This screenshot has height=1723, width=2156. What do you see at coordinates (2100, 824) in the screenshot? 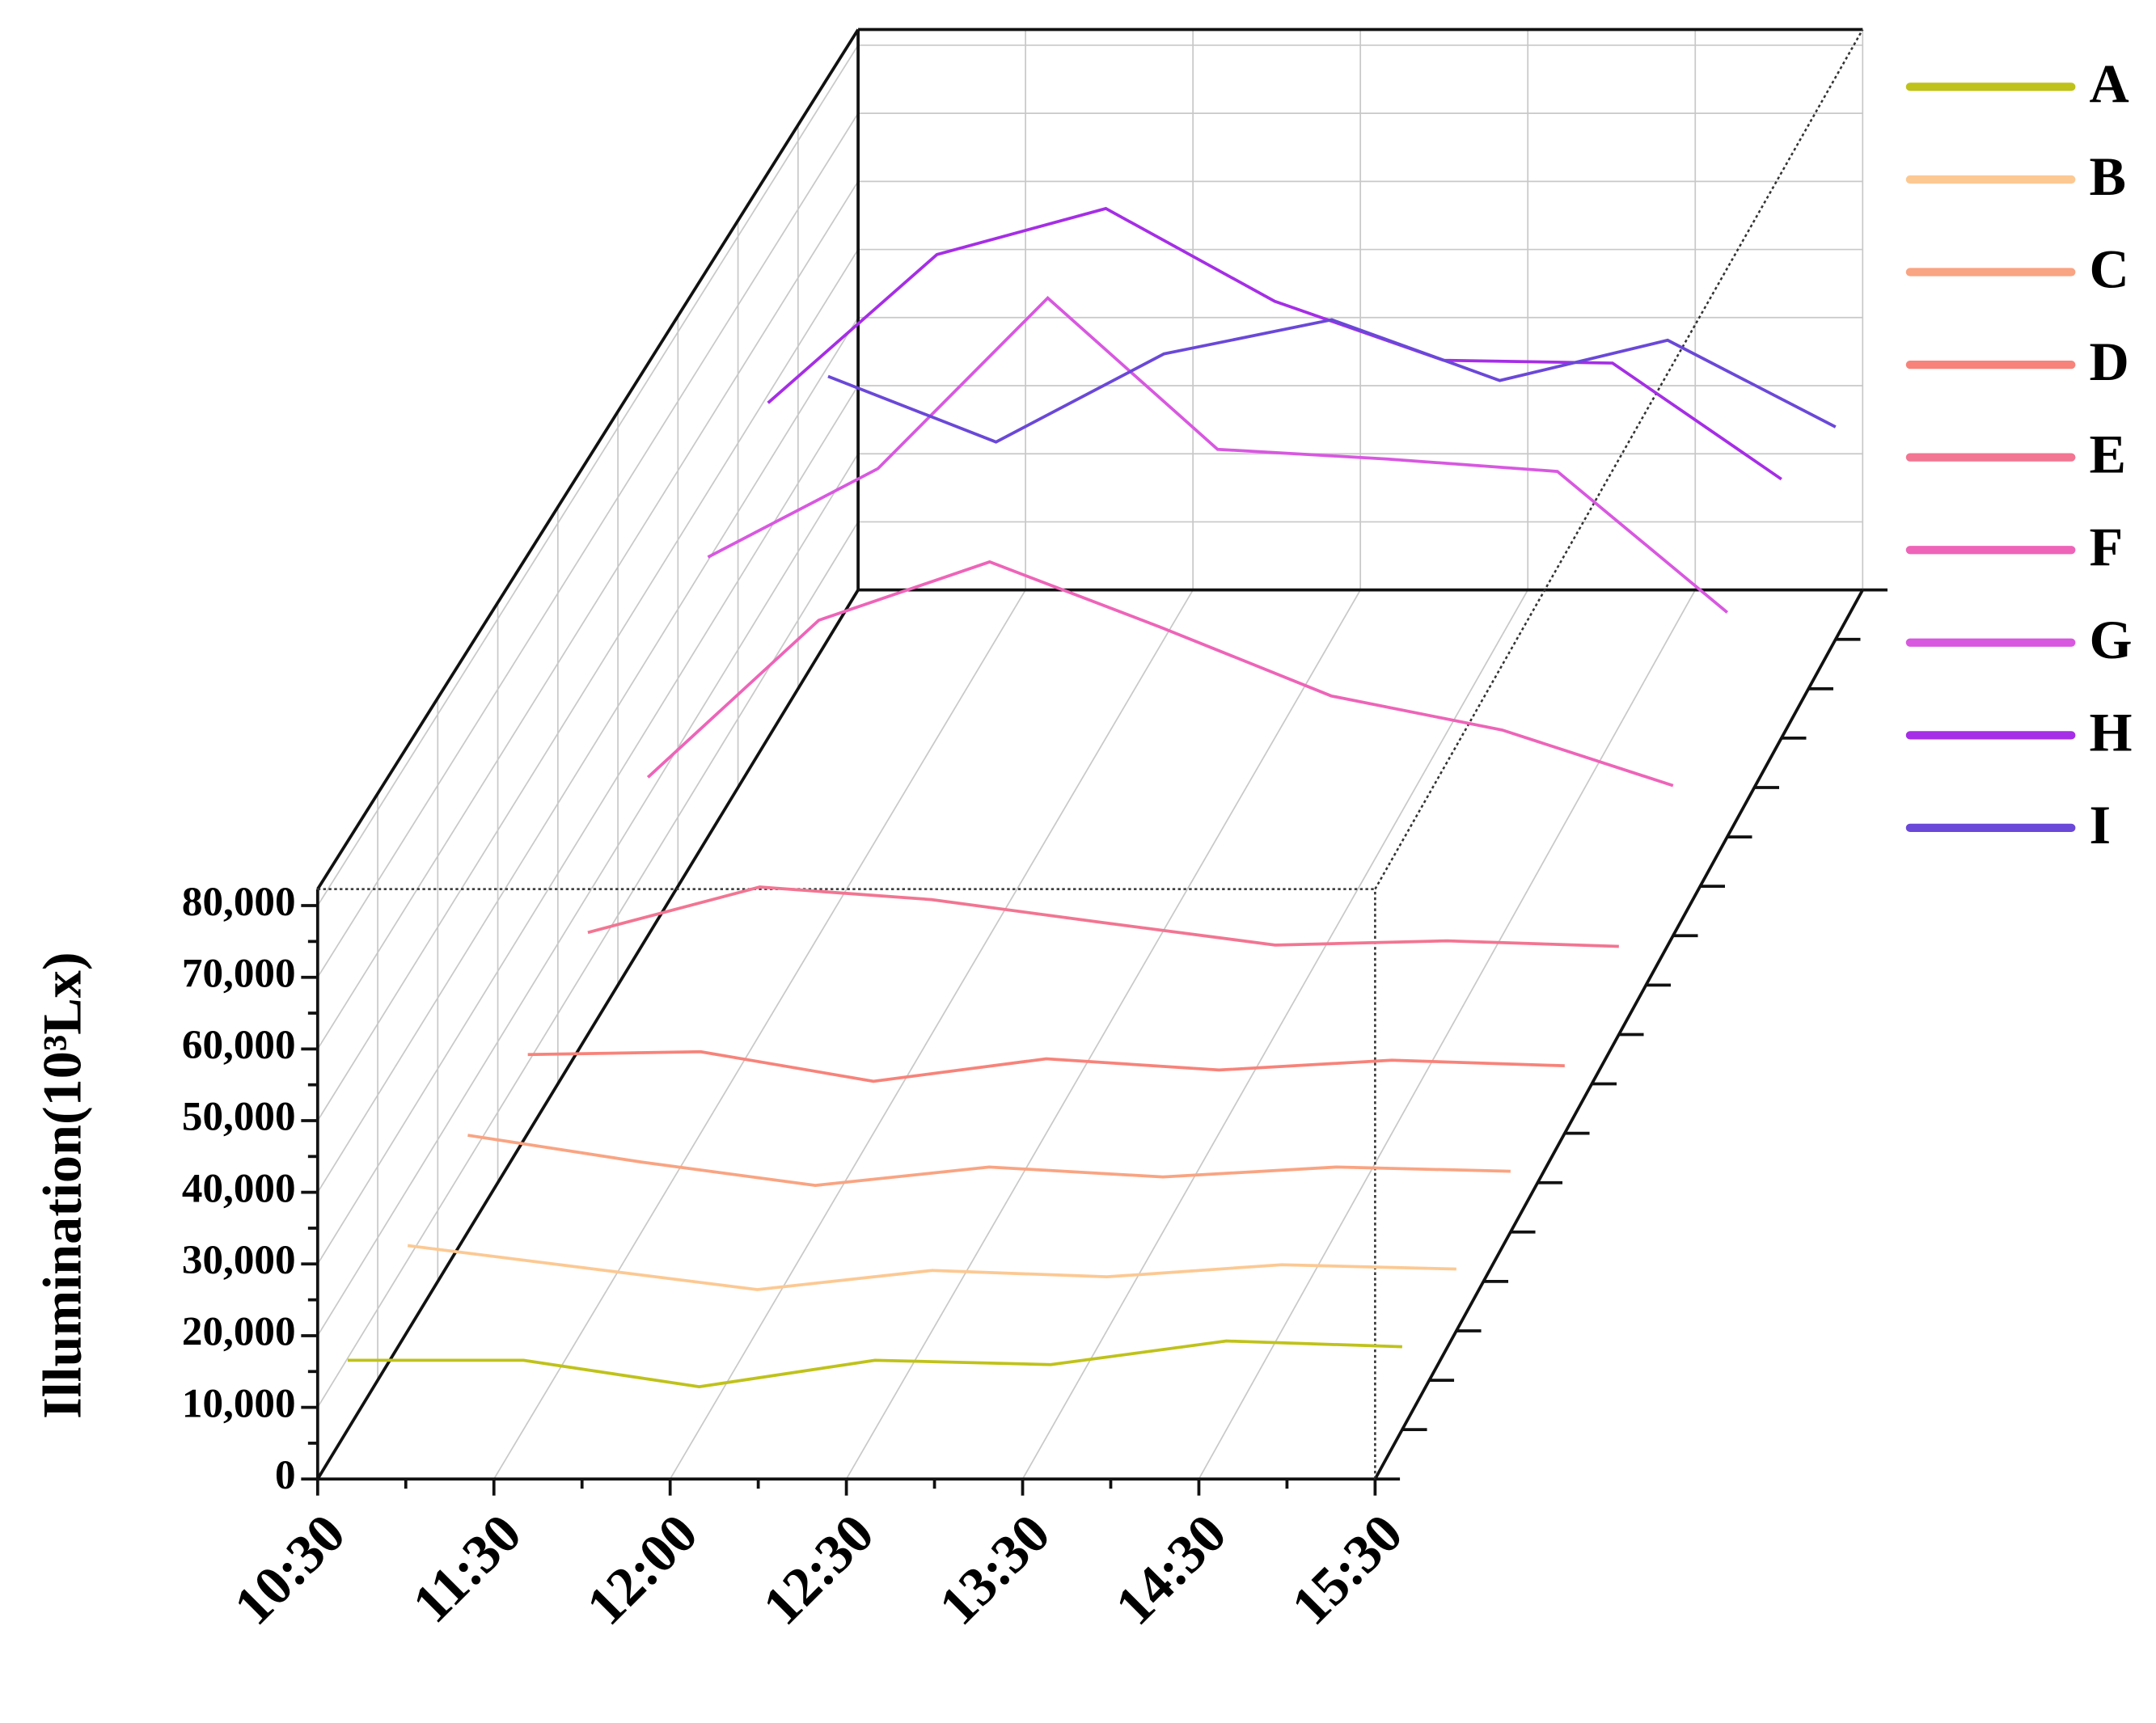
I see `legend-label: I` at bounding box center [2100, 824].